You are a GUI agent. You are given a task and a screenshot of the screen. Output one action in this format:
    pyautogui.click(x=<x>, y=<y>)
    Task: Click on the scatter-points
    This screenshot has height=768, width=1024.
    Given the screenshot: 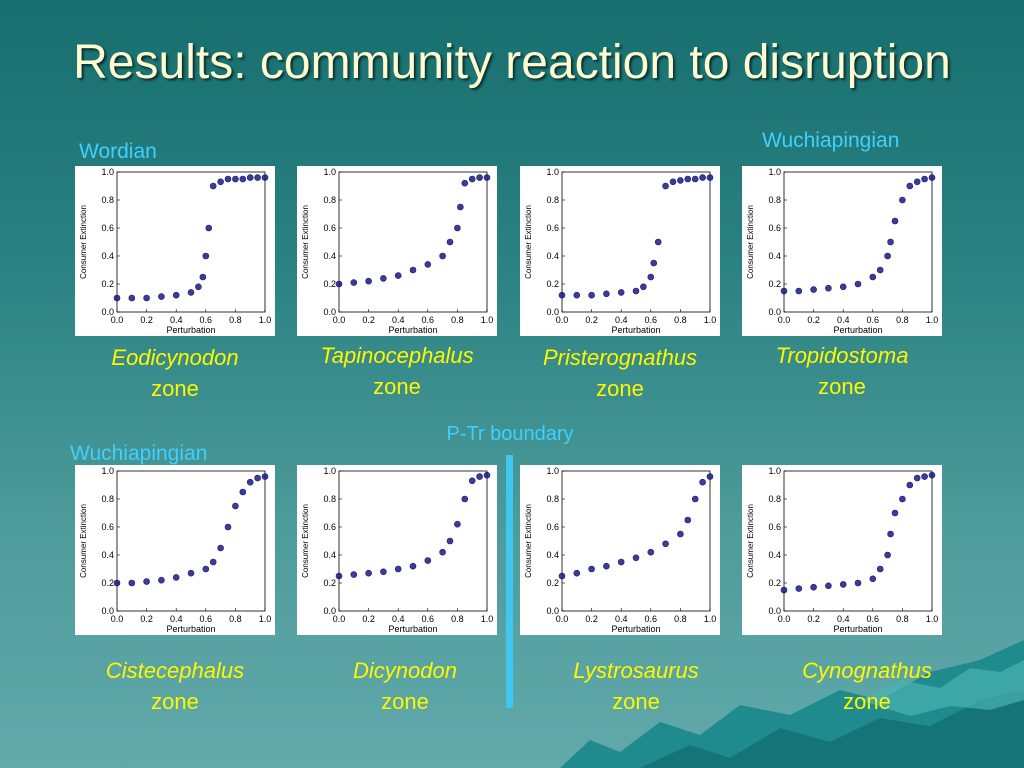 What is the action you would take?
    pyautogui.click(x=858, y=234)
    